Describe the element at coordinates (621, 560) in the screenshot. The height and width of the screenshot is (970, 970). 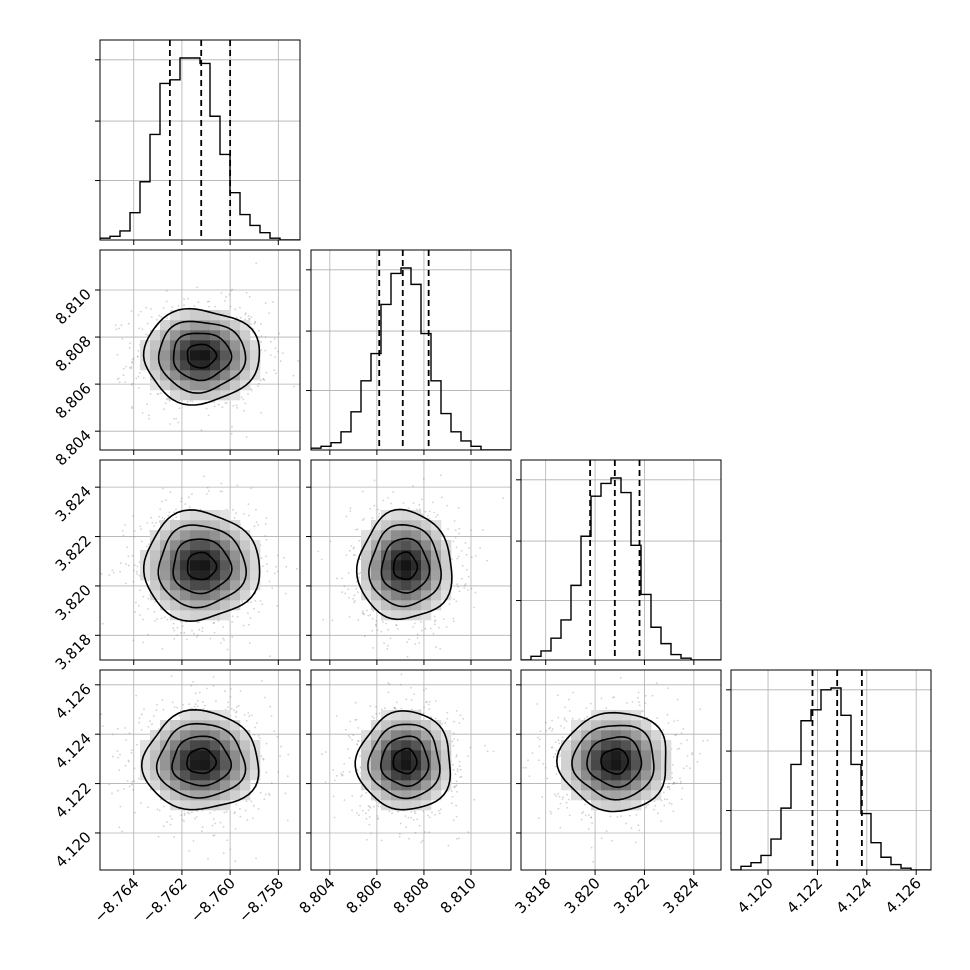
I see `panel-frame` at that location.